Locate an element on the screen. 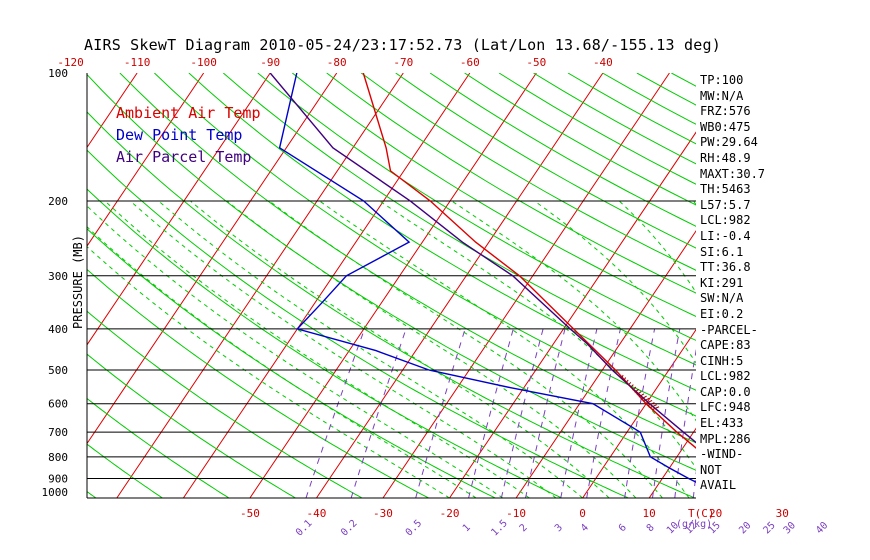 This screenshot has width=870, height=560. moist-adiabat-line is located at coordinates (573, 311).